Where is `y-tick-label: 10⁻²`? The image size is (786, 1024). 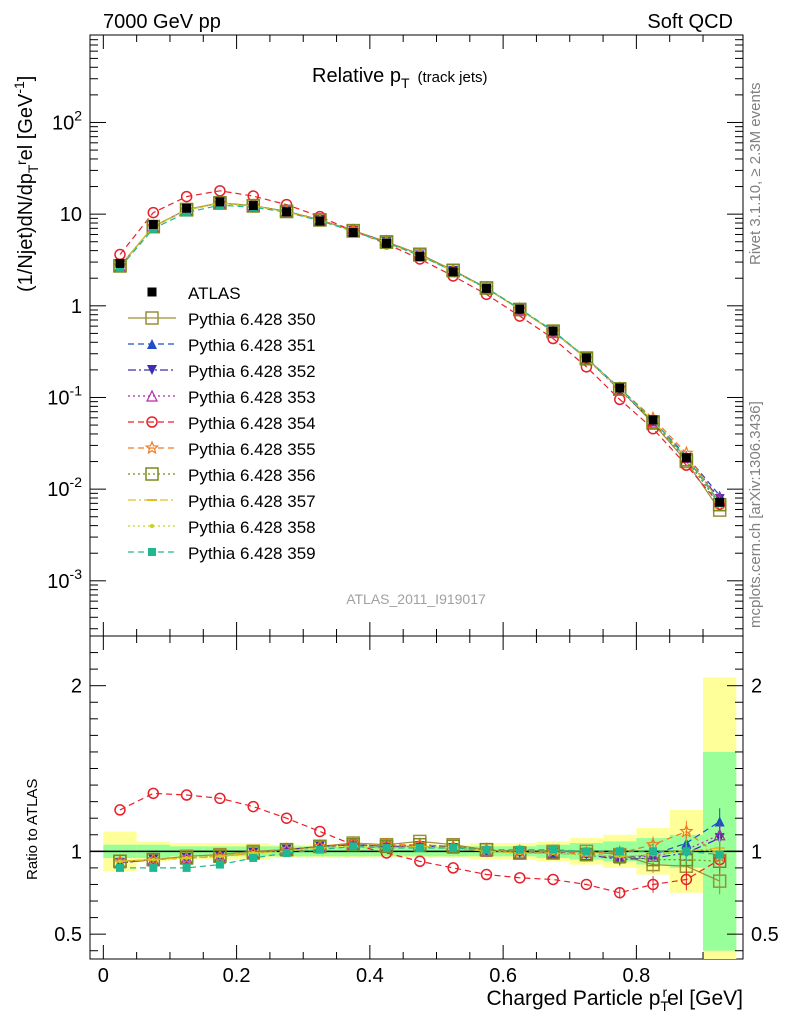 y-tick-label: 10⁻² is located at coordinates (64, 487).